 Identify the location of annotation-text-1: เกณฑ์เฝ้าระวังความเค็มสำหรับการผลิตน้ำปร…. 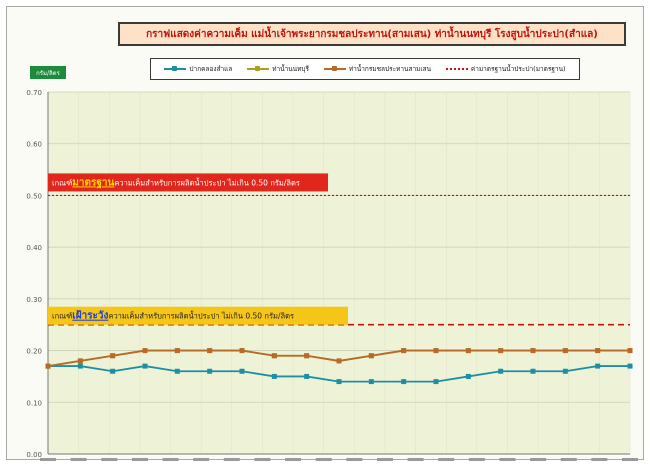
(173, 316).